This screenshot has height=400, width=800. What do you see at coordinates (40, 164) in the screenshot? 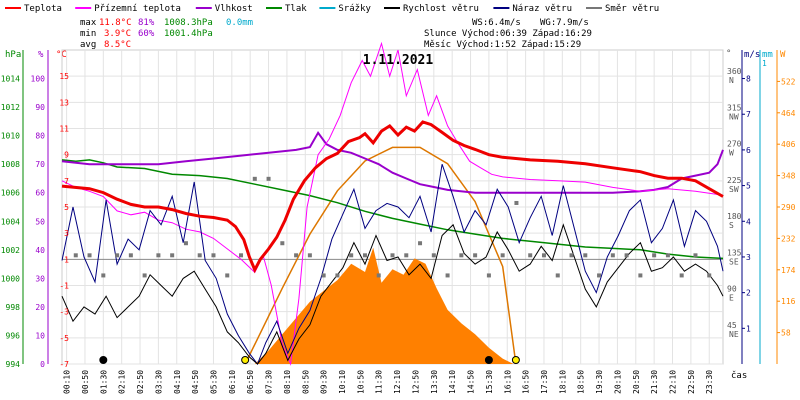
I see `percent-tick-label: 70` at bounding box center [40, 164].